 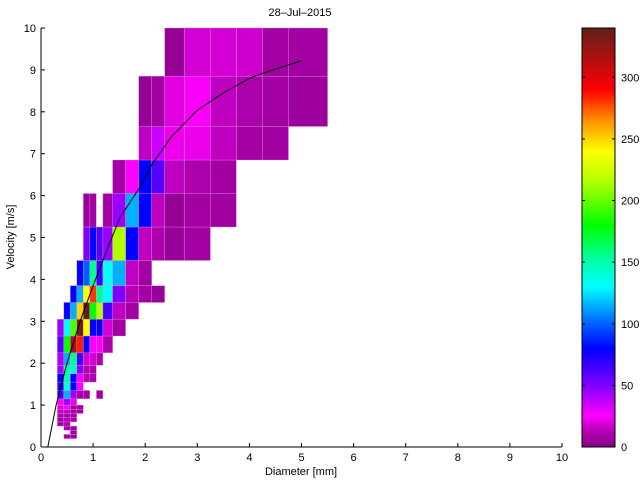 What do you see at coordinates (510, 458) in the screenshot?
I see `x-tick-label: 9` at bounding box center [510, 458].